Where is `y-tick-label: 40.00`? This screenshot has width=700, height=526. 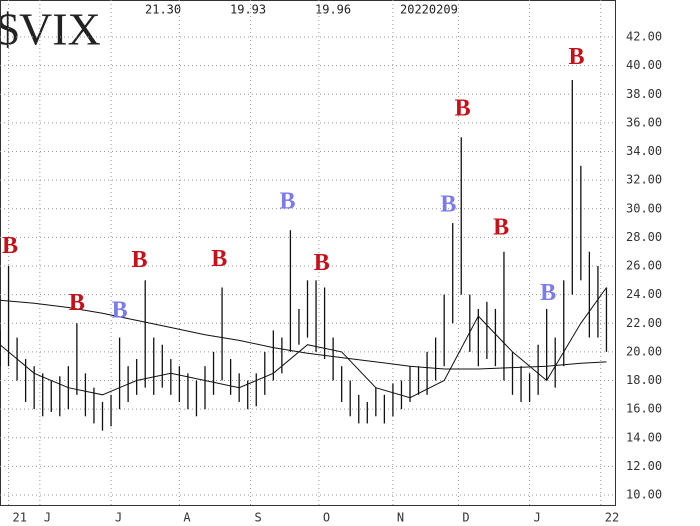
y-tick-label: 40.00 is located at coordinates (644, 65).